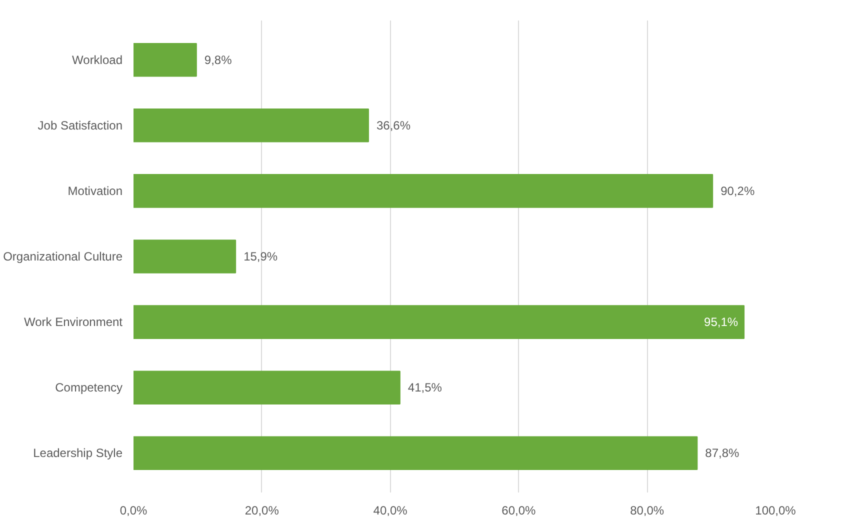 The image size is (862, 529). What do you see at coordinates (74, 322) in the screenshot?
I see `y-tick-label: Work Environment` at bounding box center [74, 322].